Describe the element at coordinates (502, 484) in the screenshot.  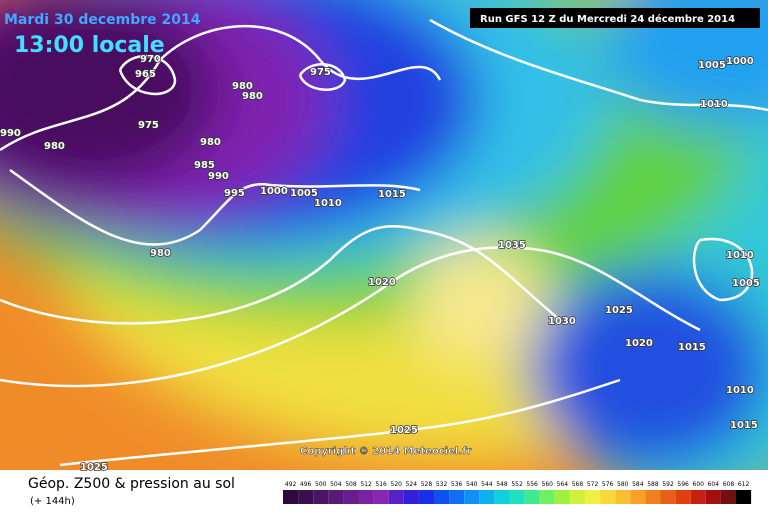
I see `scale-label: 548` at that location.